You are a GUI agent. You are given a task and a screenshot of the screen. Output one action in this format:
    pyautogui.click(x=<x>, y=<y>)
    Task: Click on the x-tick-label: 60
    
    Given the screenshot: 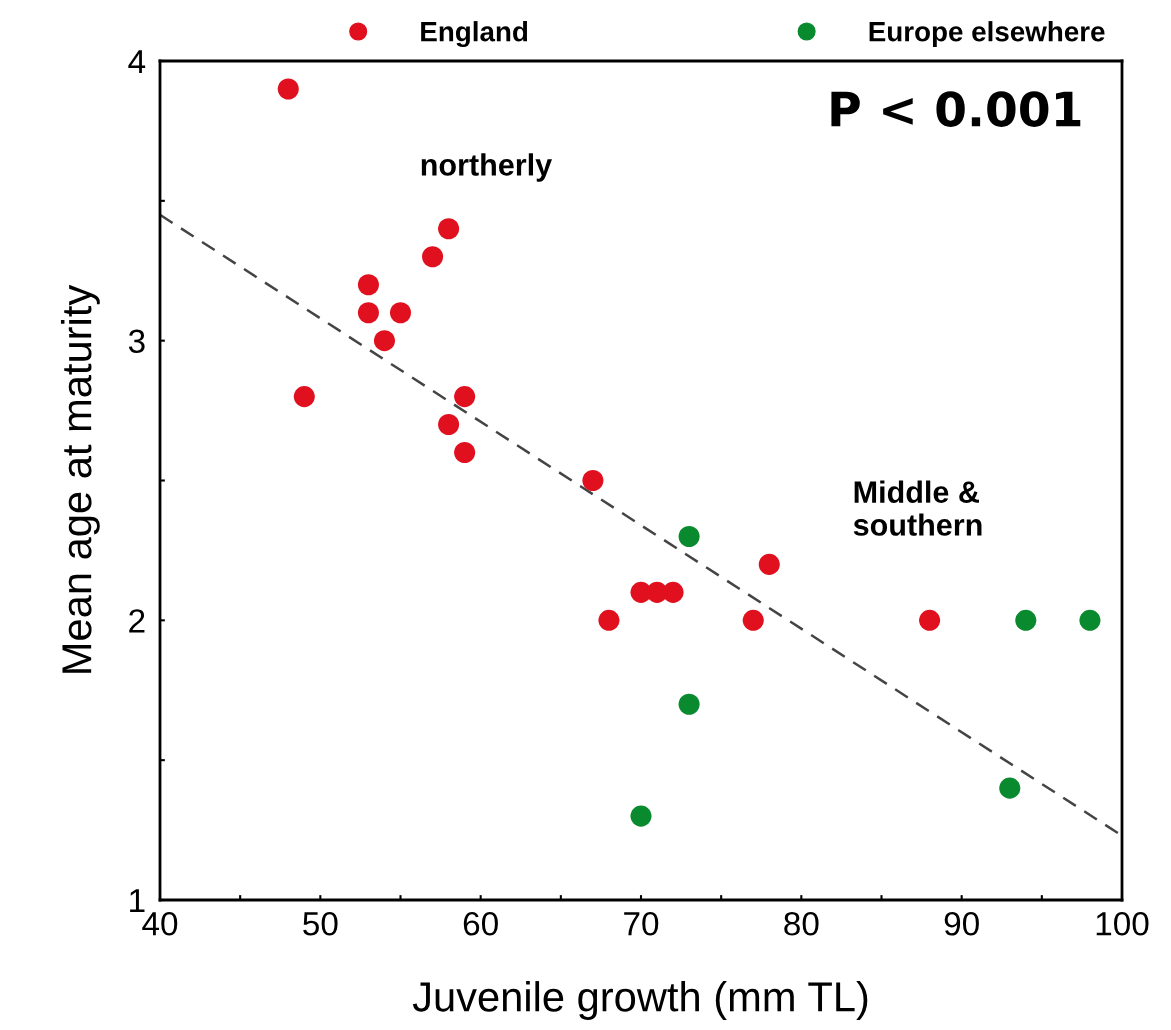 What is the action you would take?
    pyautogui.click(x=480, y=923)
    